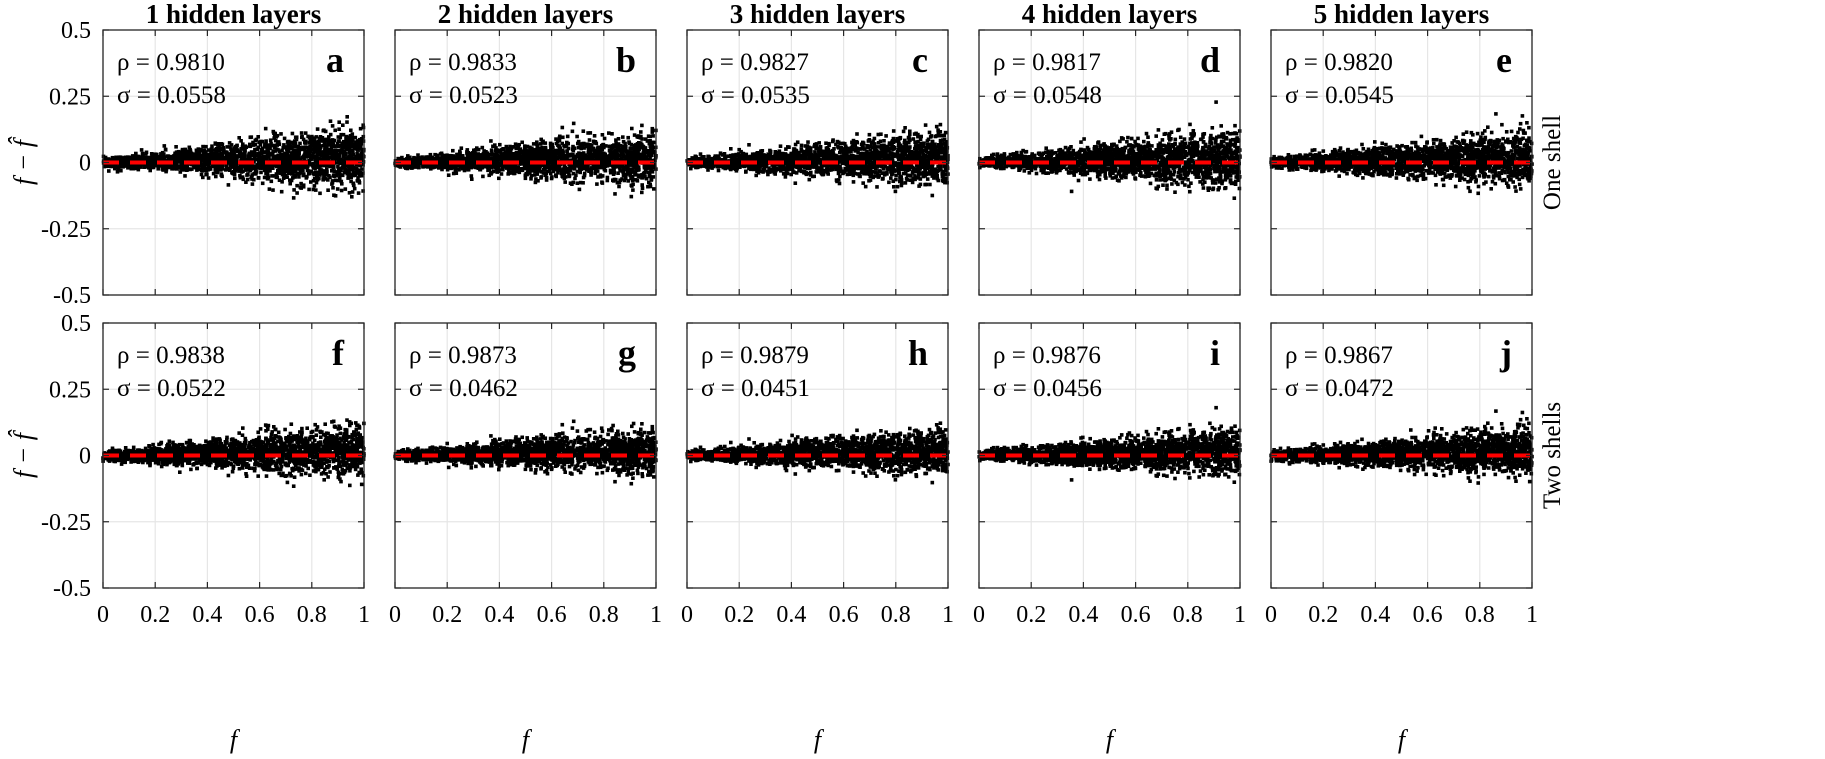 This screenshot has height=759, width=1825. What do you see at coordinates (85, 164) in the screenshot?
I see `y-tick-label: 0` at bounding box center [85, 164].